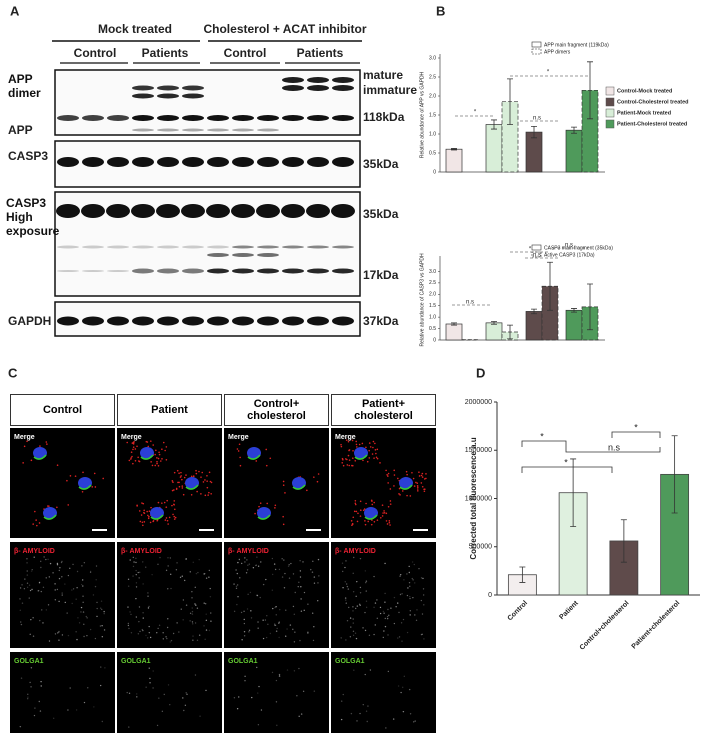 The width and height of the screenshot is (708, 733). Describe the element at coordinates (245, 53) in the screenshot. I see `subgroup-label: Control` at that location.